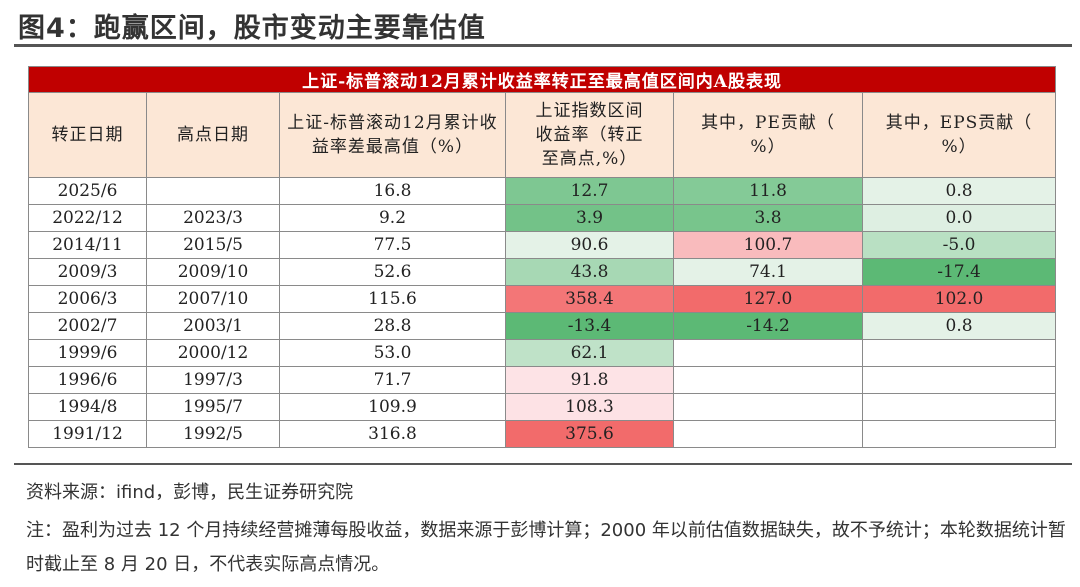 This screenshot has width=1080, height=587. Describe the element at coordinates (87, 218) in the screenshot. I see `start-date-cell: 2022/12` at that location.